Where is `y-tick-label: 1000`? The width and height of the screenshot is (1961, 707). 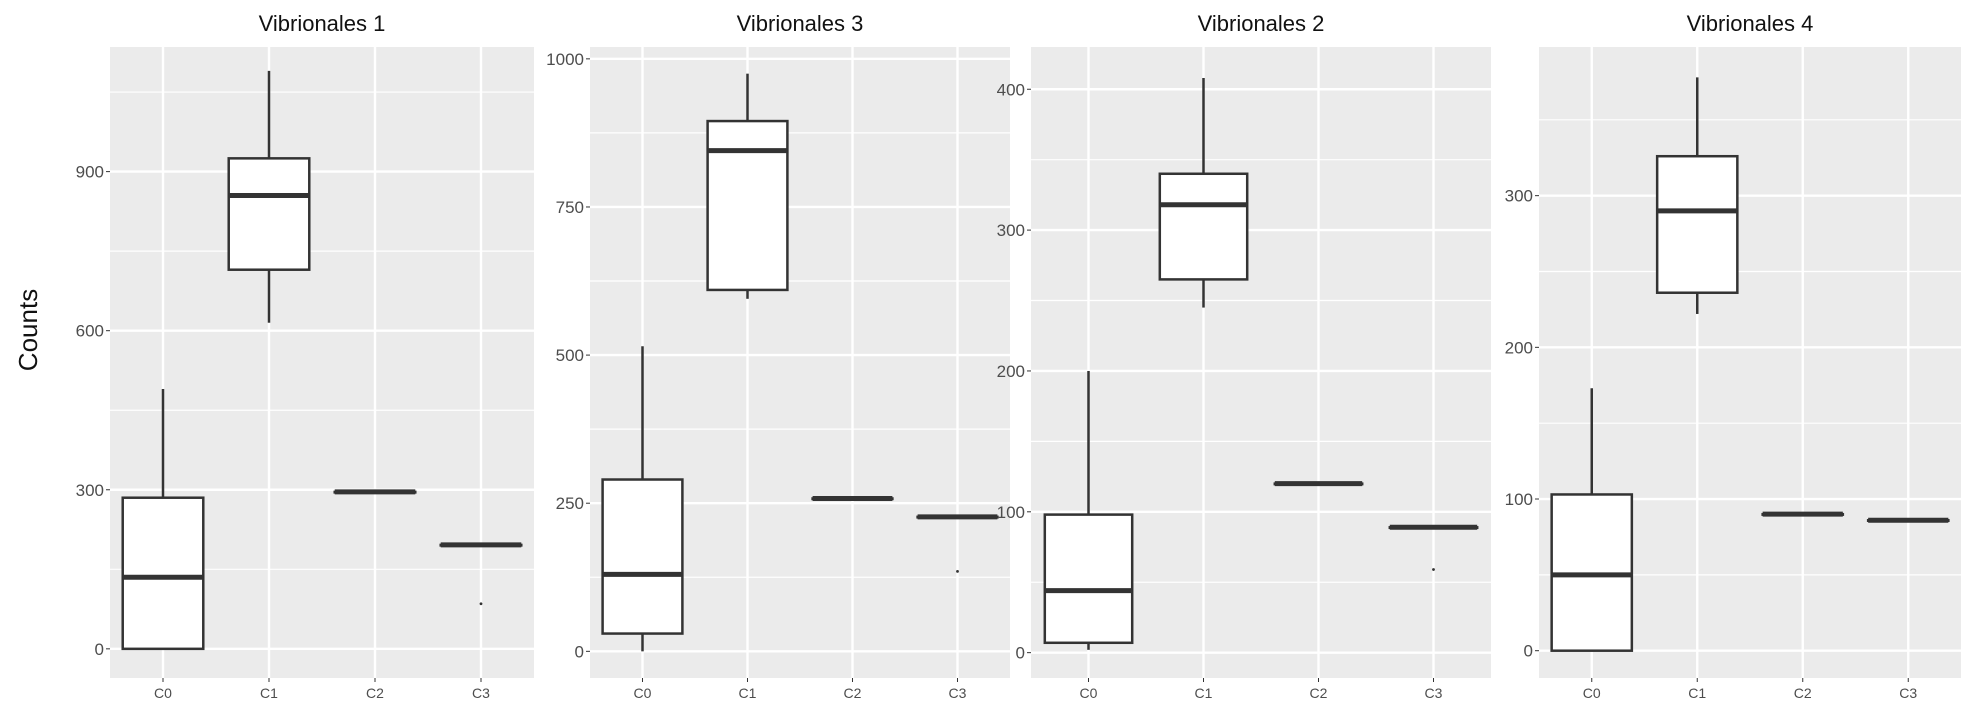 y-tick-label: 1000 is located at coordinates (565, 59).